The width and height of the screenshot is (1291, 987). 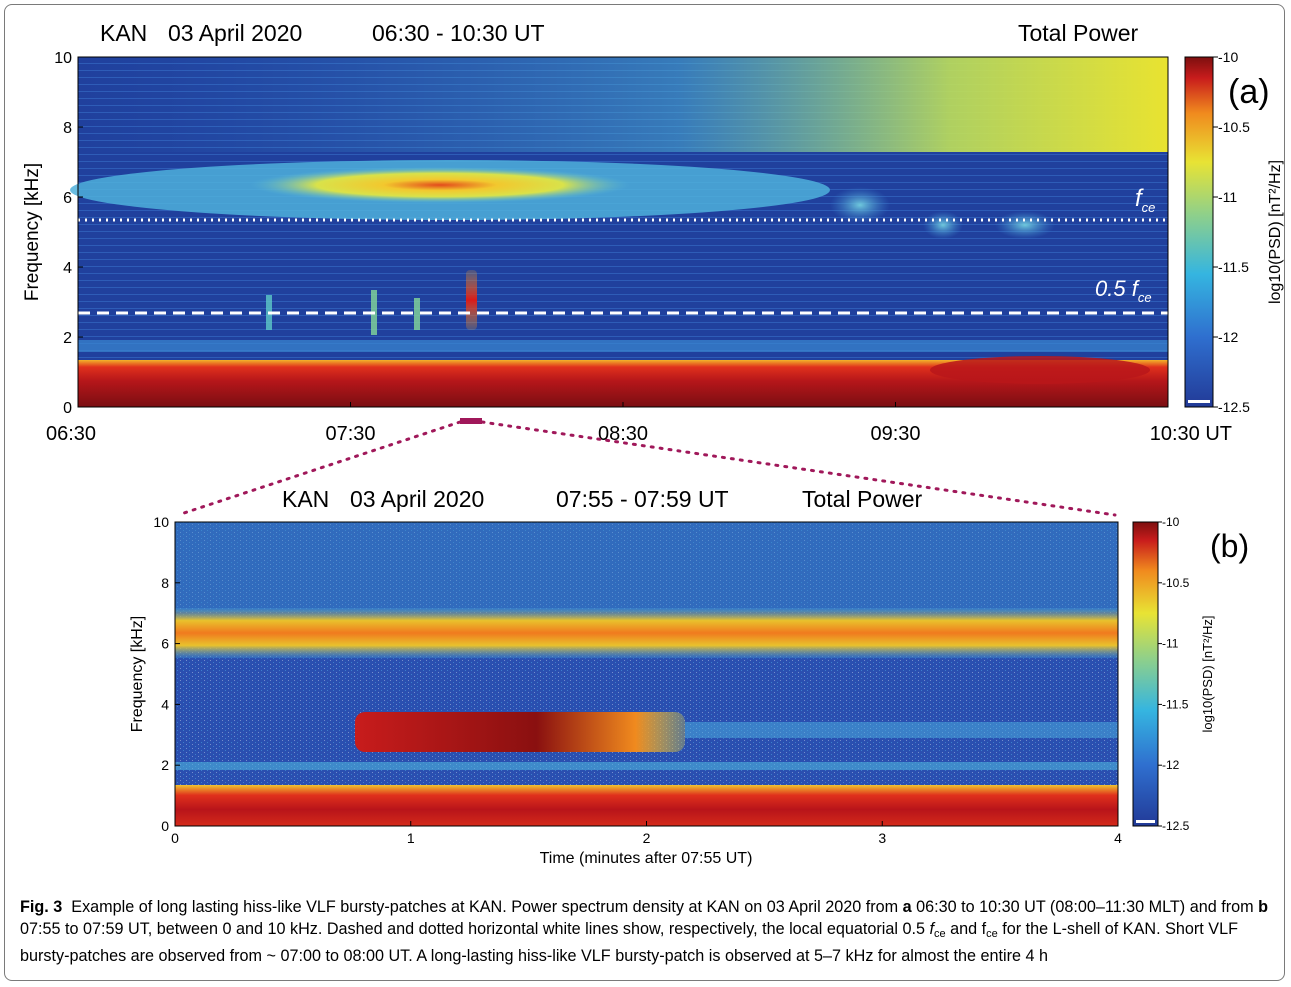 I want to click on half-fce-label: 0.5 fce, so click(x=1123, y=290).